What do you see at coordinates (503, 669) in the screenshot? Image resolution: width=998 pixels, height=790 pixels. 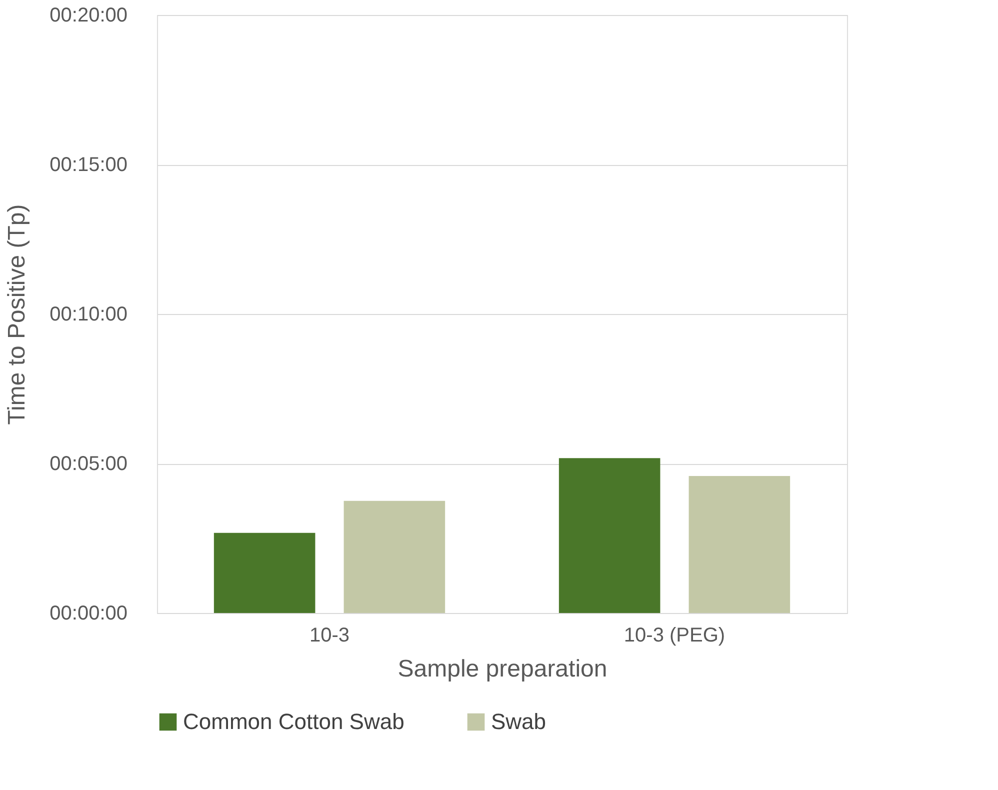 I see `x-axis-title: Sample preparation` at bounding box center [503, 669].